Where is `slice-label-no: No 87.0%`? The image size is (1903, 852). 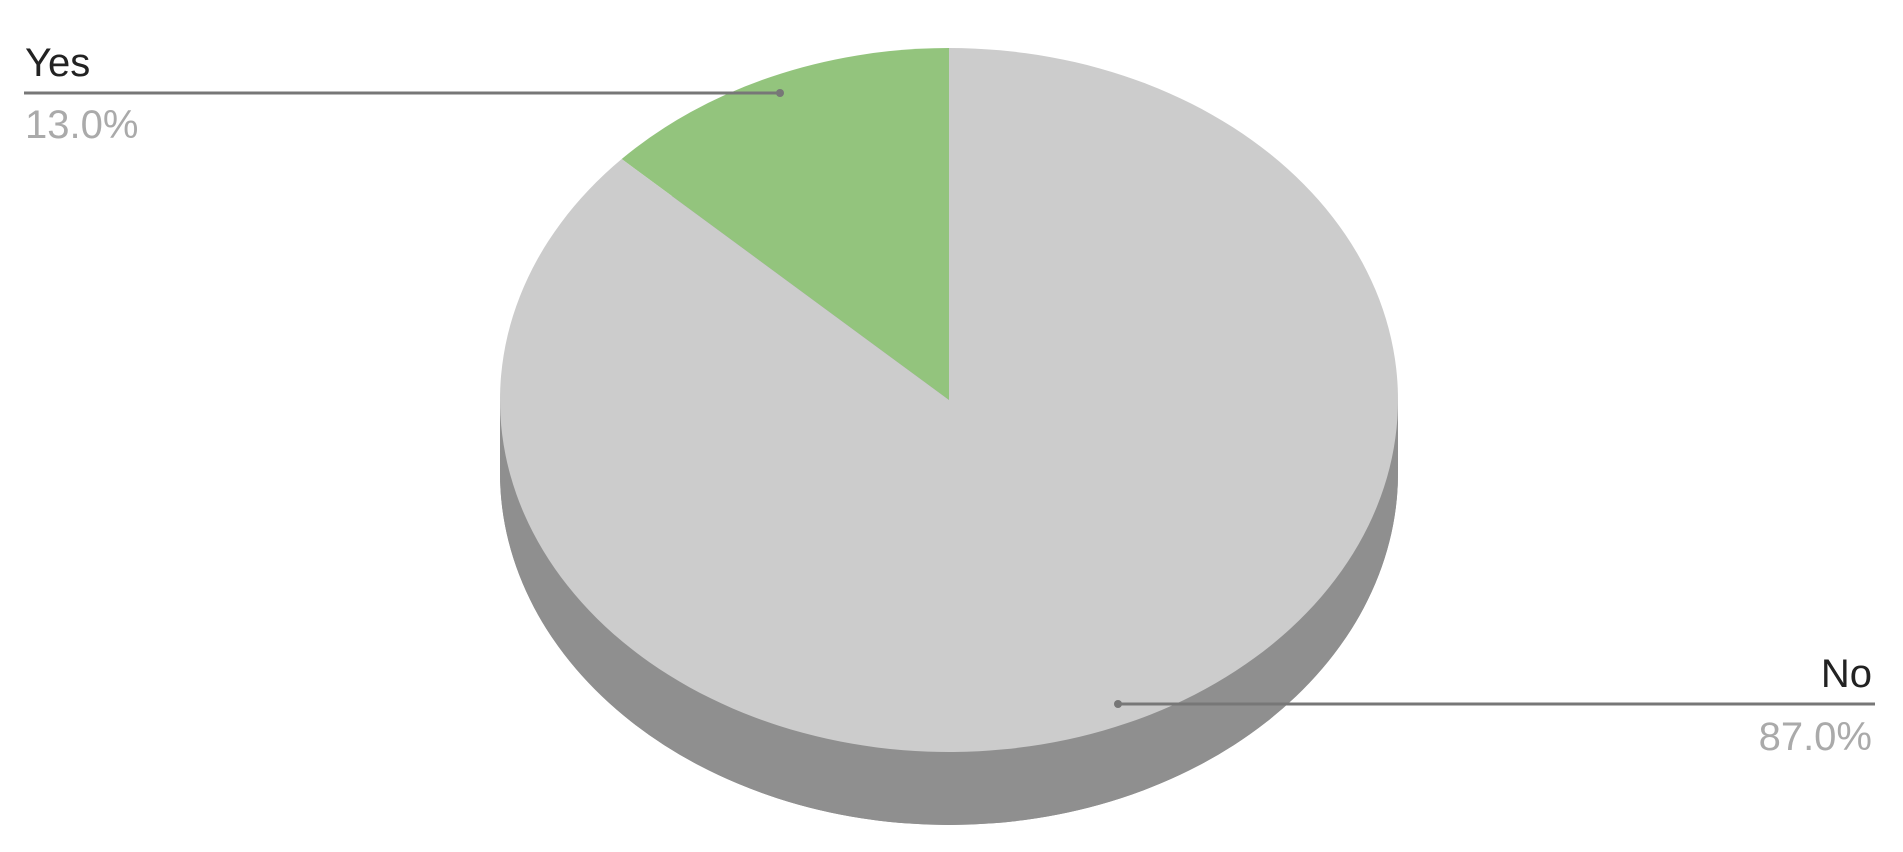 slice-label-no: No 87.0% is located at coordinates (1494, 705).